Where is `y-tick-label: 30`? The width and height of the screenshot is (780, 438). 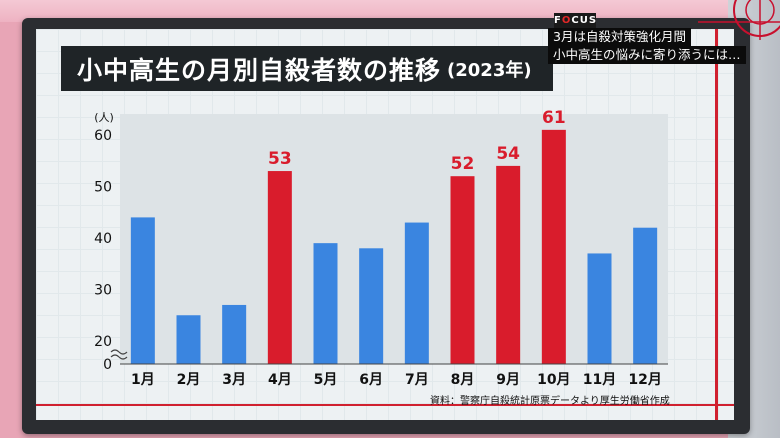 y-tick-label: 30 is located at coordinates (103, 291).